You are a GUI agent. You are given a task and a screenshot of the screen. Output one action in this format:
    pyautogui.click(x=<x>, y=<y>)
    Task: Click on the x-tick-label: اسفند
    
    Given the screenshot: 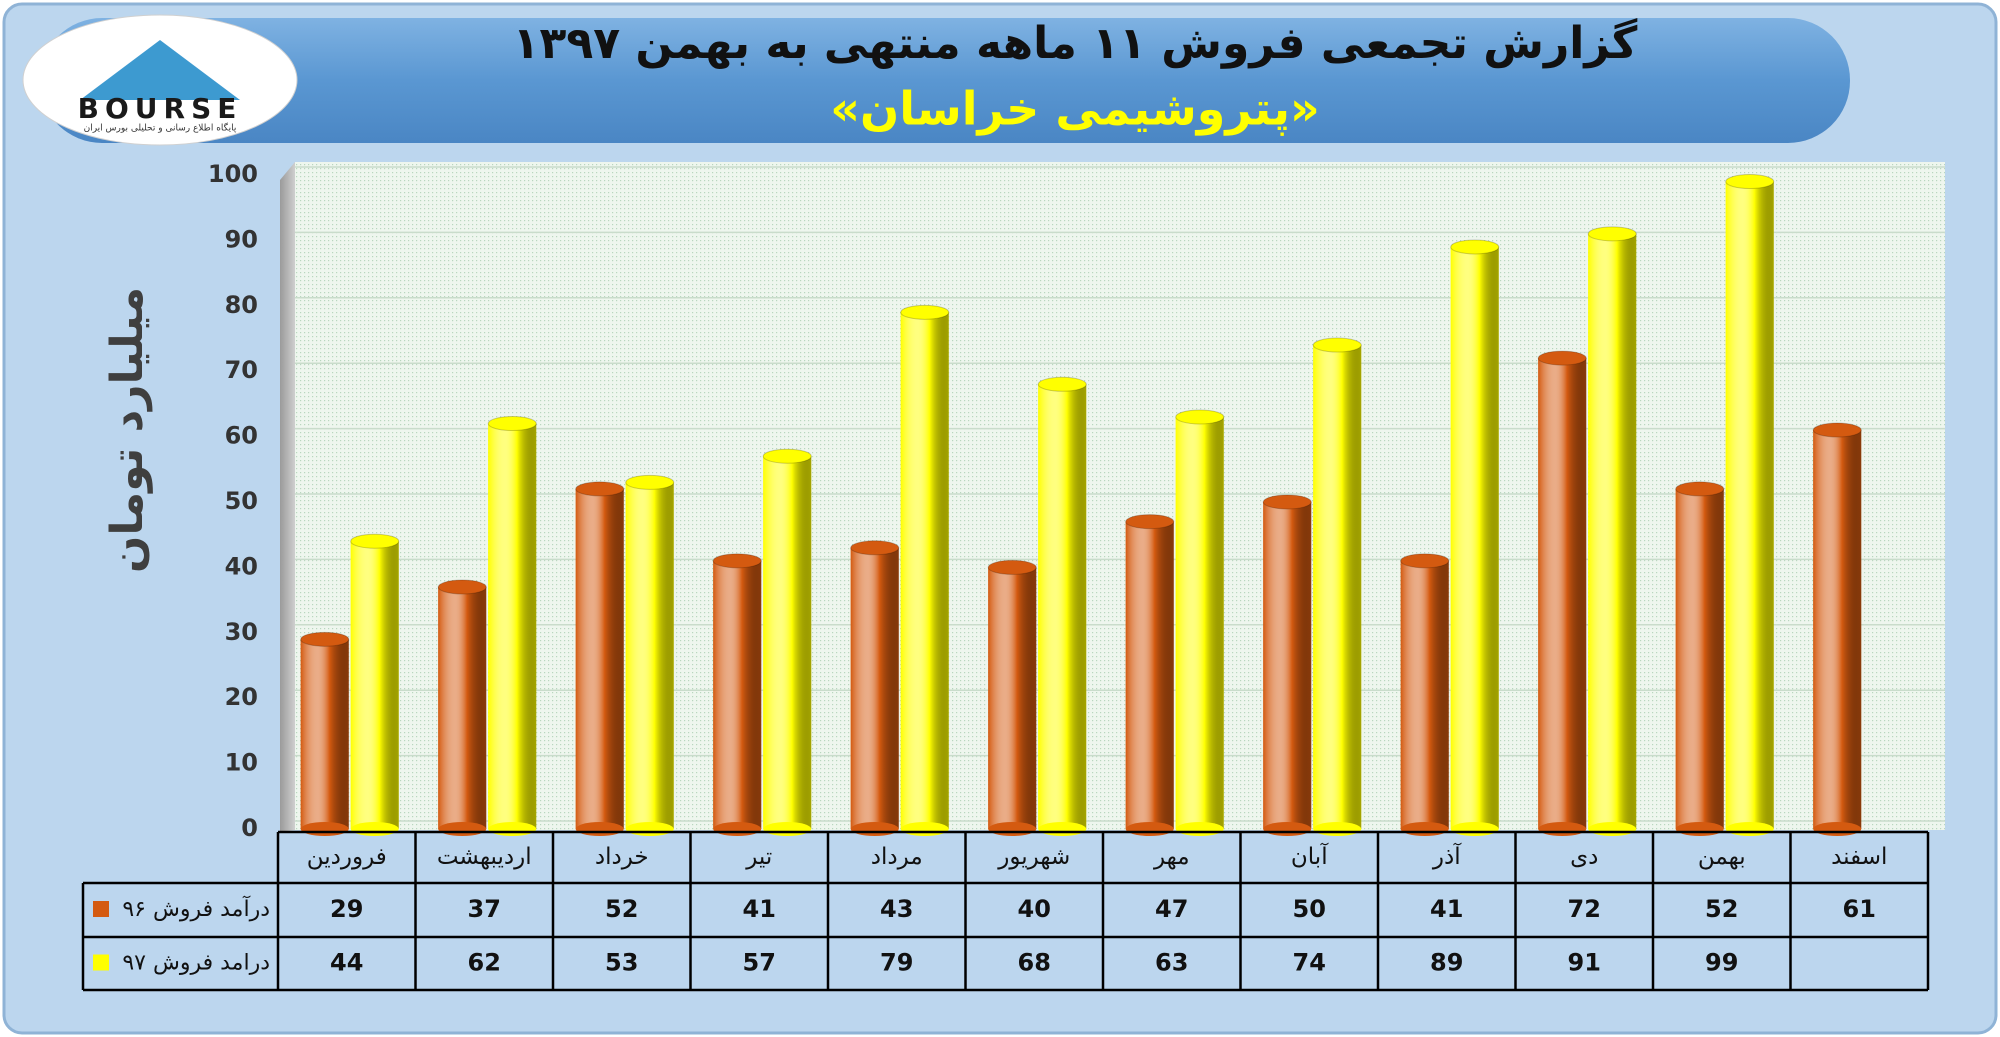 What is the action you would take?
    pyautogui.click(x=1859, y=857)
    